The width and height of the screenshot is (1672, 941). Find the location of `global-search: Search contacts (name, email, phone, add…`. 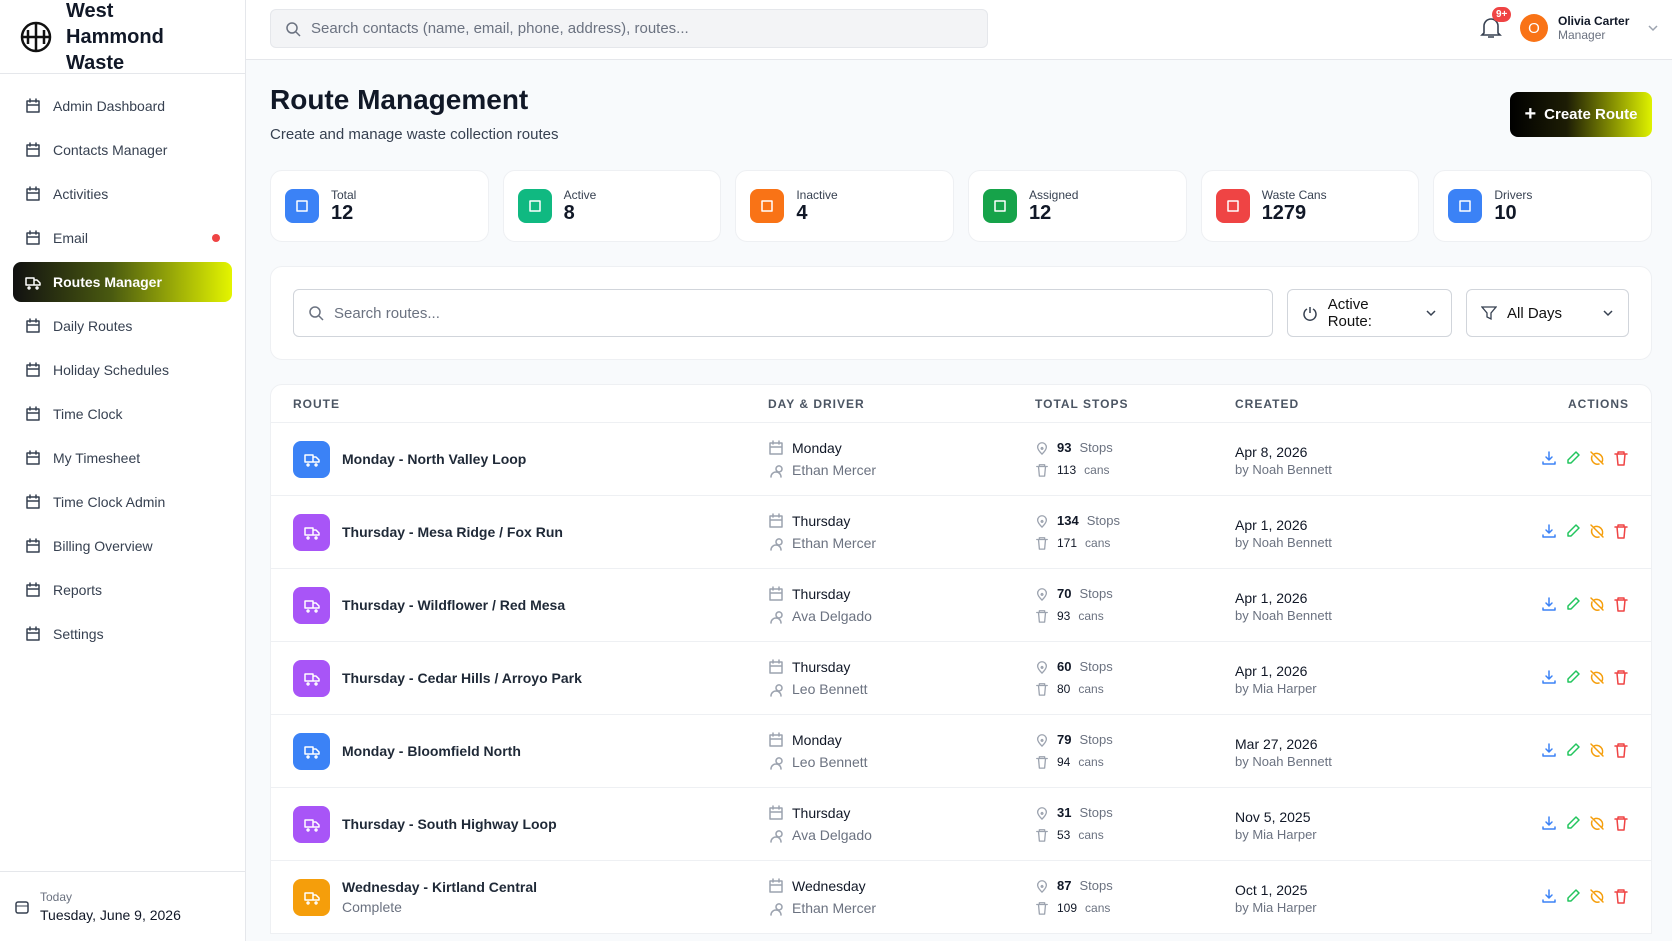

global-search: Search contacts (name, email, phone, add… is located at coordinates (629, 28).